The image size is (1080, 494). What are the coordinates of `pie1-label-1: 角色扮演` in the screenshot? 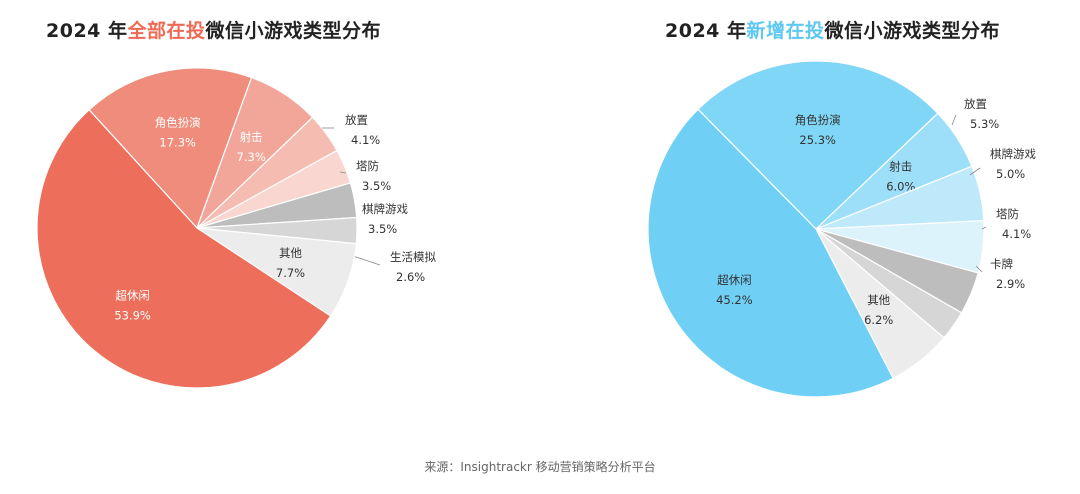 It's located at (178, 123).